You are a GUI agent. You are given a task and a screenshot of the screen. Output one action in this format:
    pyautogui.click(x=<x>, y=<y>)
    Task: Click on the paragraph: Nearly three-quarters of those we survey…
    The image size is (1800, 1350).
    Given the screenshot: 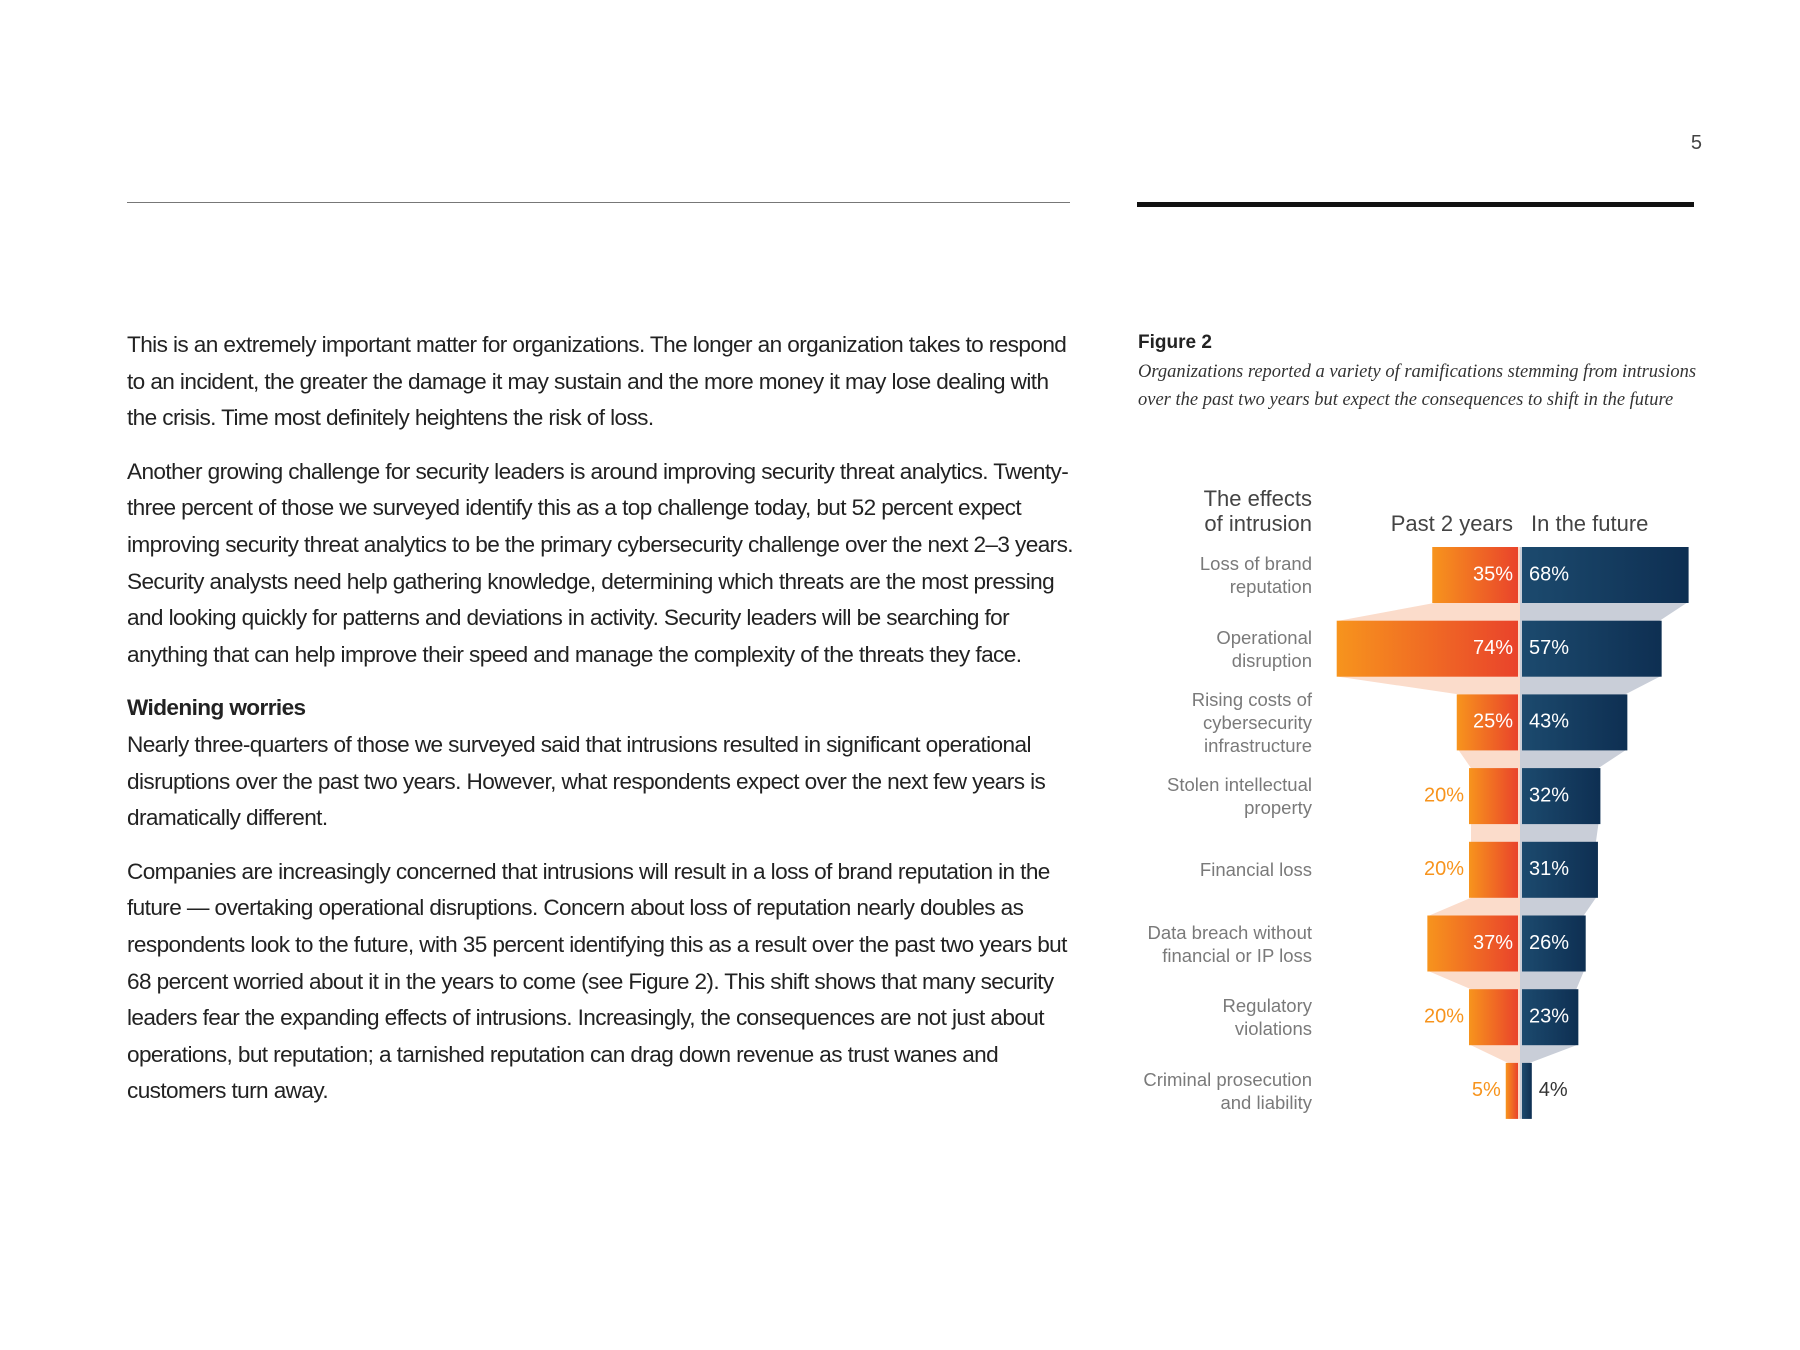 What is the action you would take?
    pyautogui.click(x=586, y=781)
    